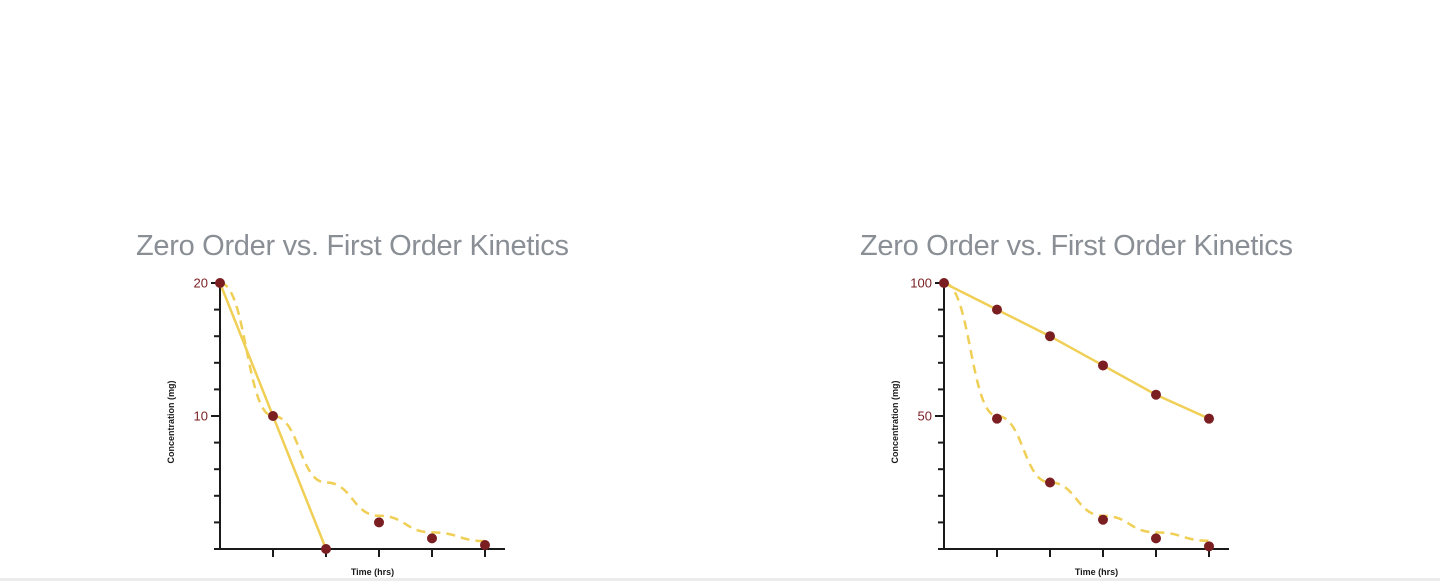  I want to click on y-tick-label: 20, so click(201, 283).